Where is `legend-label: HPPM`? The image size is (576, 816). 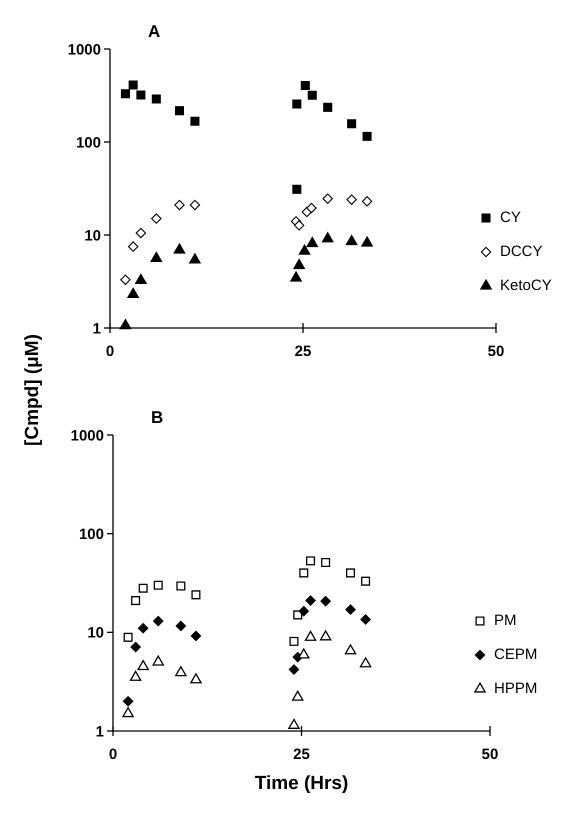 legend-label: HPPM is located at coordinates (516, 688).